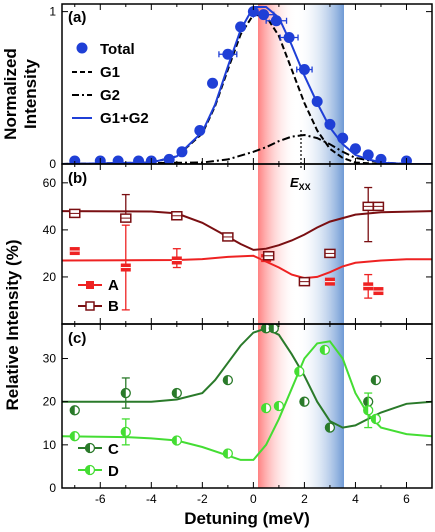 The width and height of the screenshot is (435, 532). I want to click on exx-annotation: EXX, so click(300, 183).